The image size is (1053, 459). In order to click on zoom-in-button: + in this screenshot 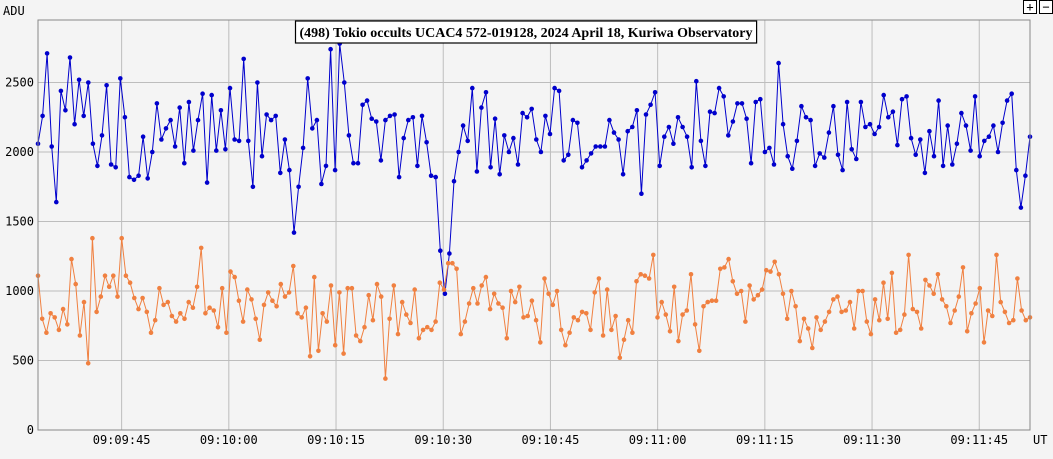, I will do `click(1030, 7)`.